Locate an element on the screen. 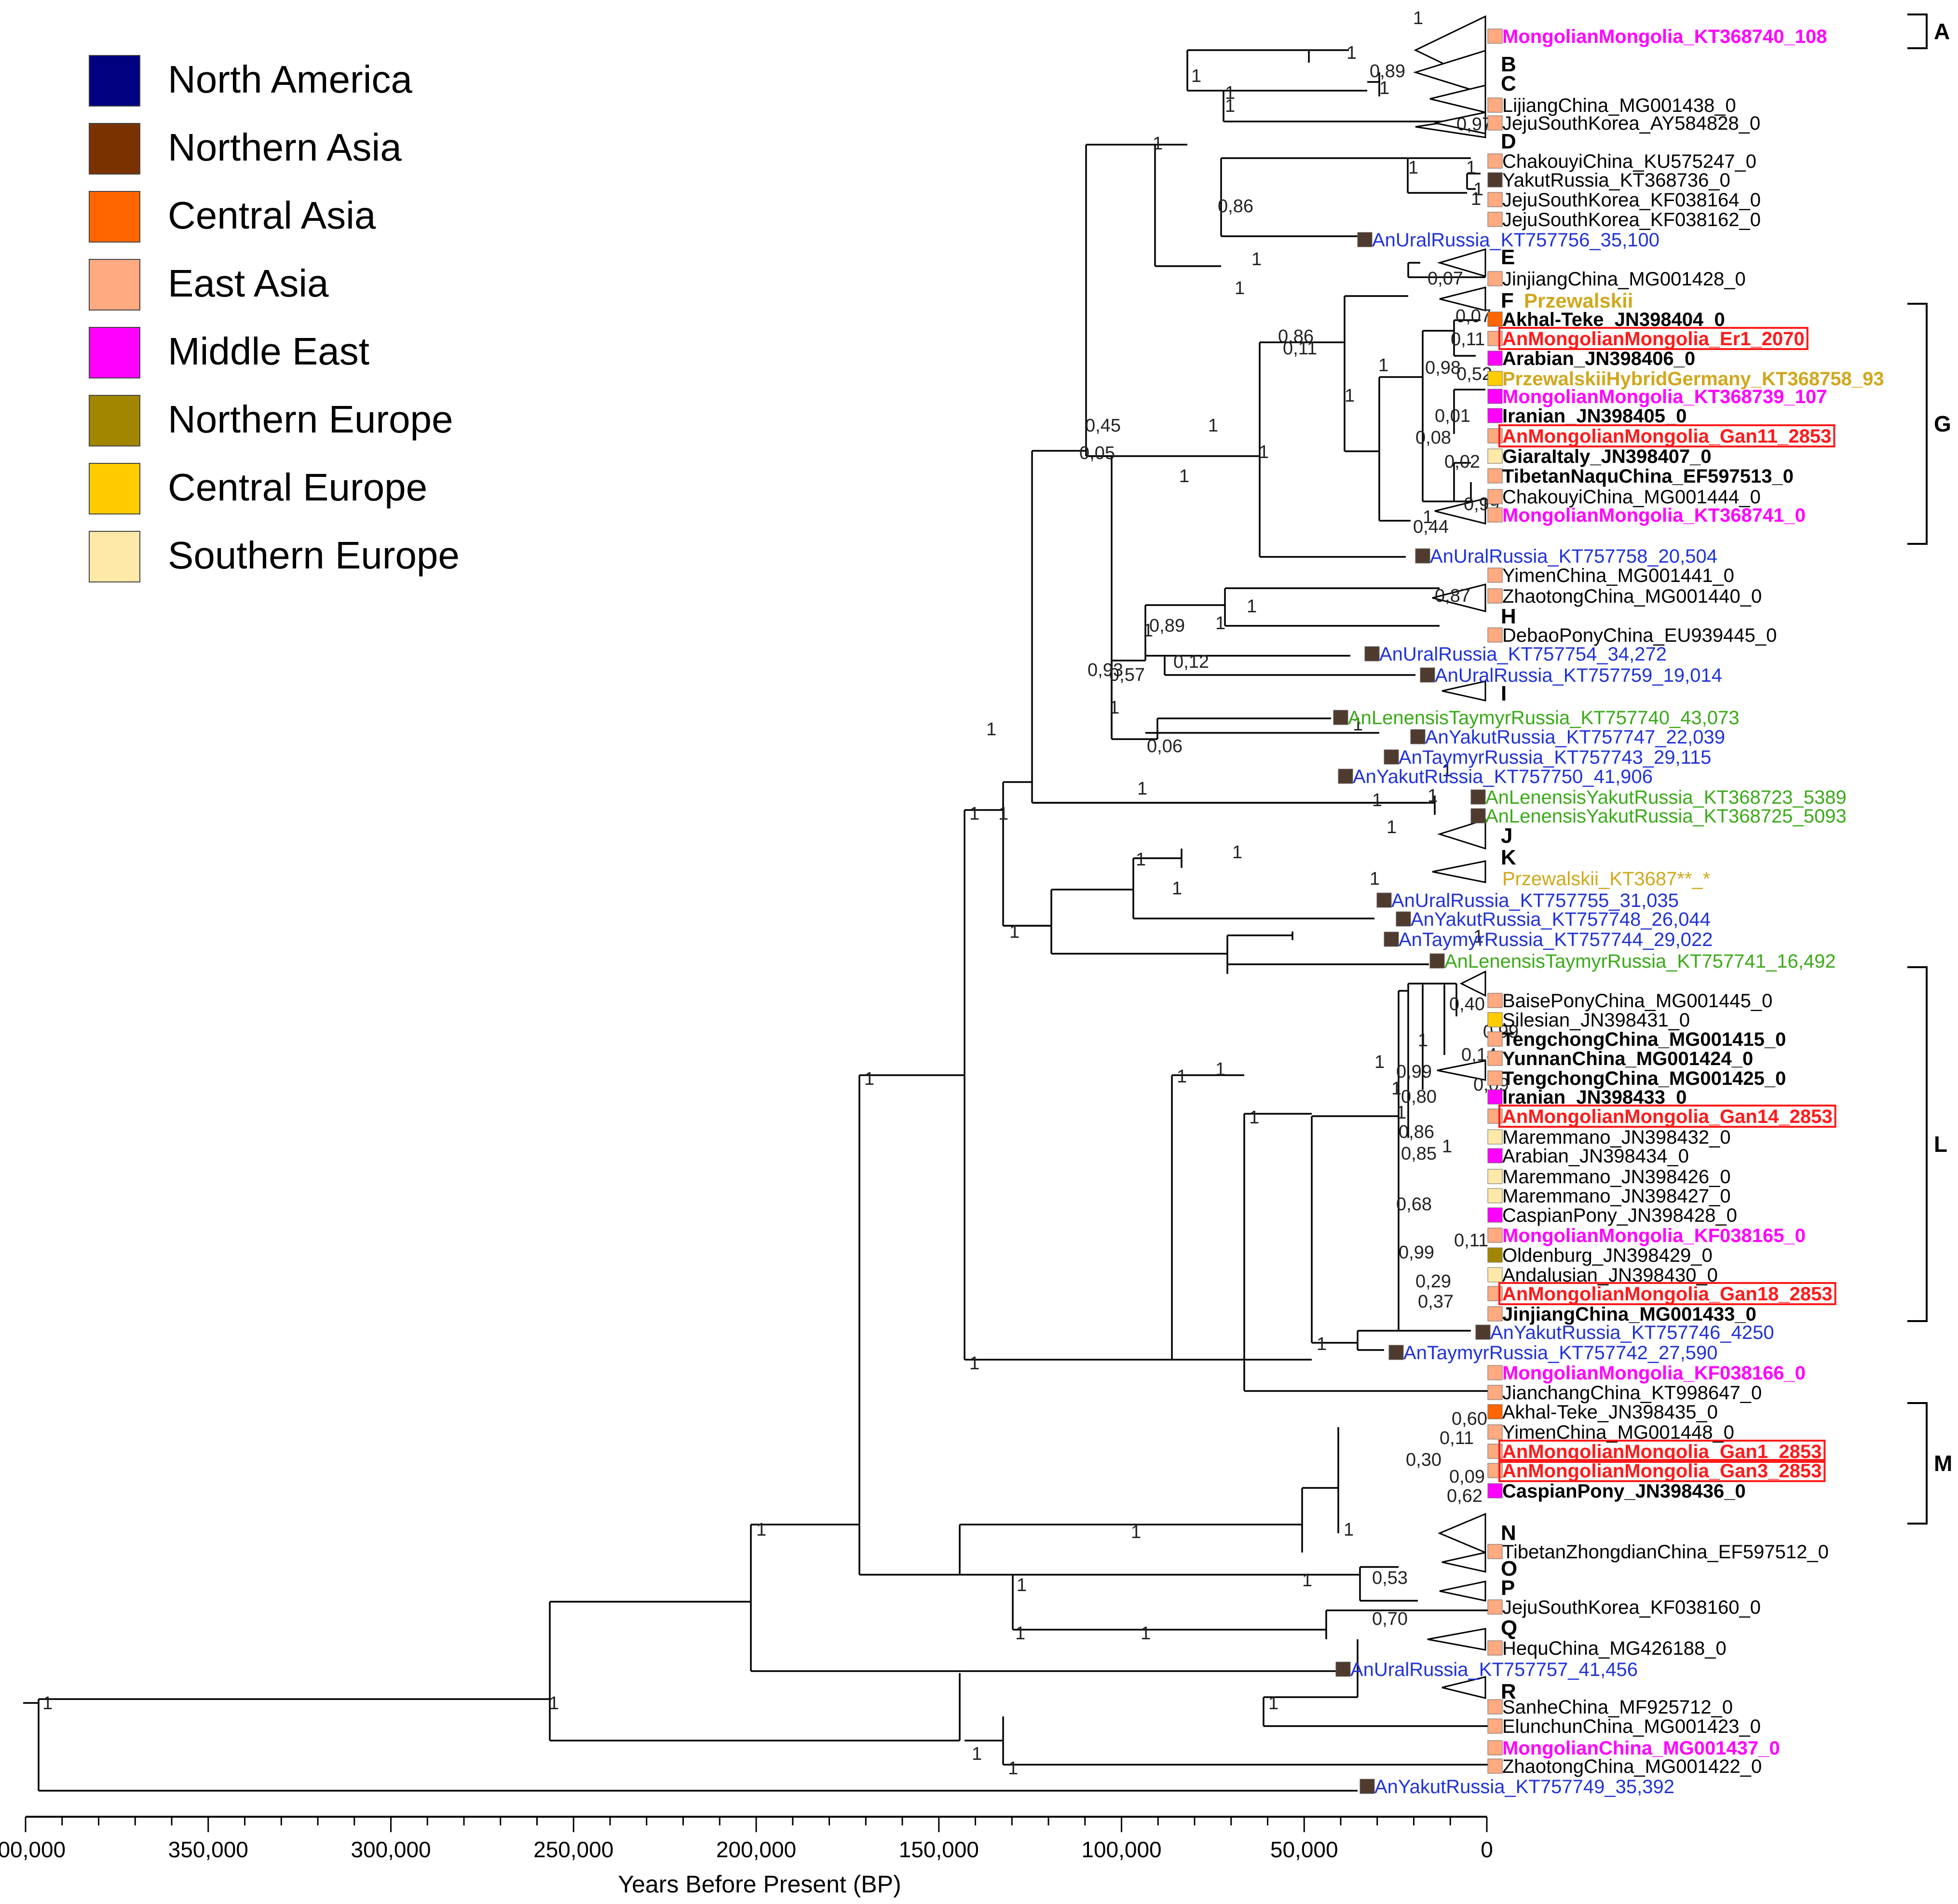 This screenshot has height=1904, width=1958. axis-tick-label: 100,000 is located at coordinates (1121, 1849).